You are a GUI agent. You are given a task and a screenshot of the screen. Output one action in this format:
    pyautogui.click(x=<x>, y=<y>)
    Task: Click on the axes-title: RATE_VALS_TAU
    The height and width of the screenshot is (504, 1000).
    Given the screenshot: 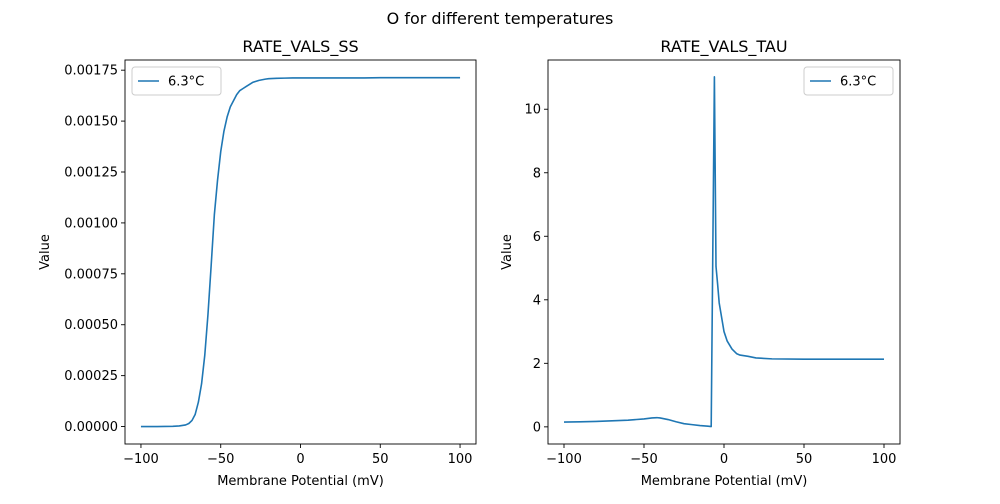 What is the action you would take?
    pyautogui.click(x=723, y=47)
    